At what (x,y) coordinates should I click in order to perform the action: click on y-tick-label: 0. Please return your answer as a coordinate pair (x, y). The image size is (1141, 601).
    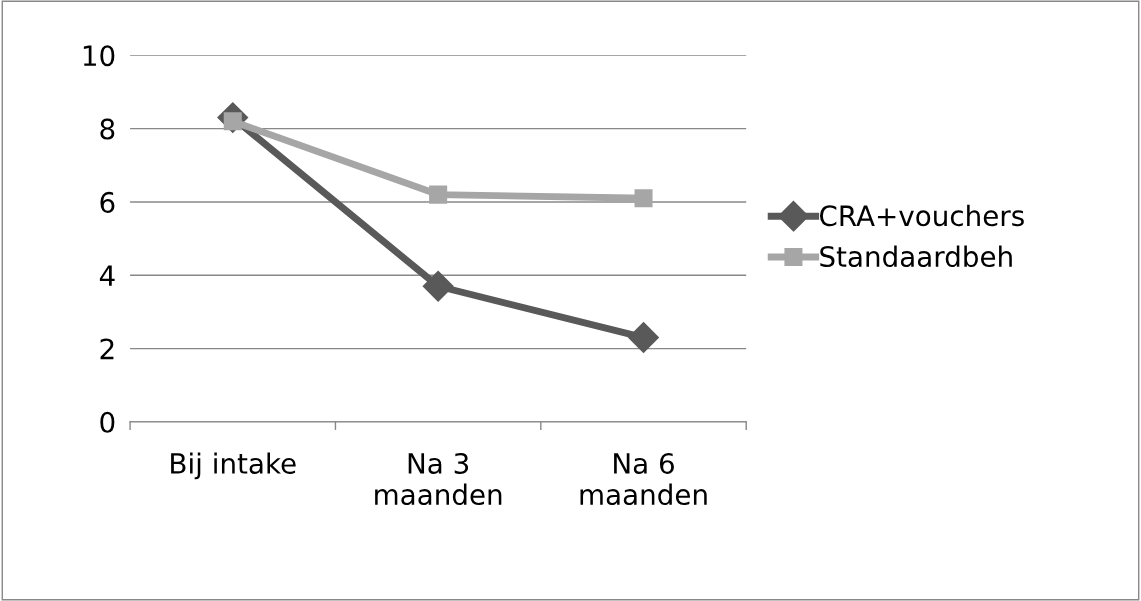
    Looking at the image, I should click on (107, 422).